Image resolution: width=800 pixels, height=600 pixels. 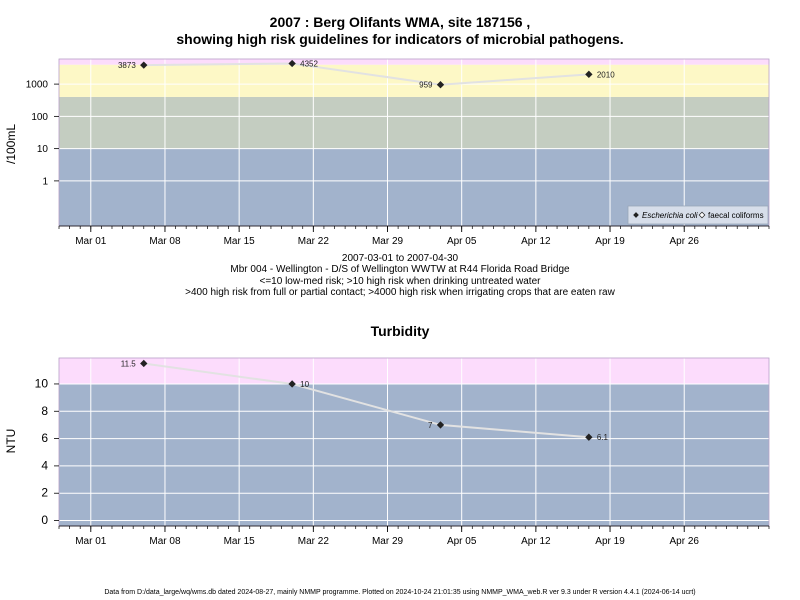 What do you see at coordinates (127, 65) in the screenshot?
I see `data-label: 3873` at bounding box center [127, 65].